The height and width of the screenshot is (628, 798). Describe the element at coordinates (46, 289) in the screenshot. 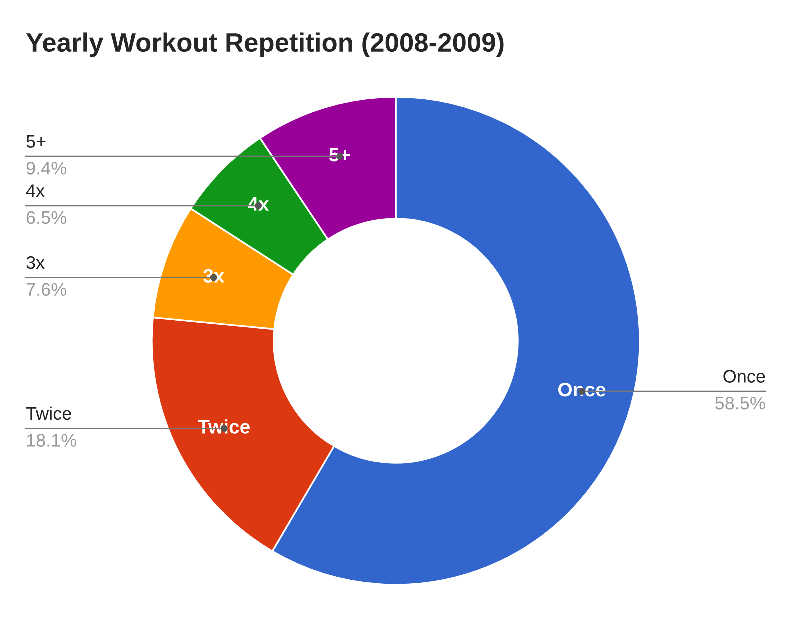

I see `data-label: 7.6%` at that location.